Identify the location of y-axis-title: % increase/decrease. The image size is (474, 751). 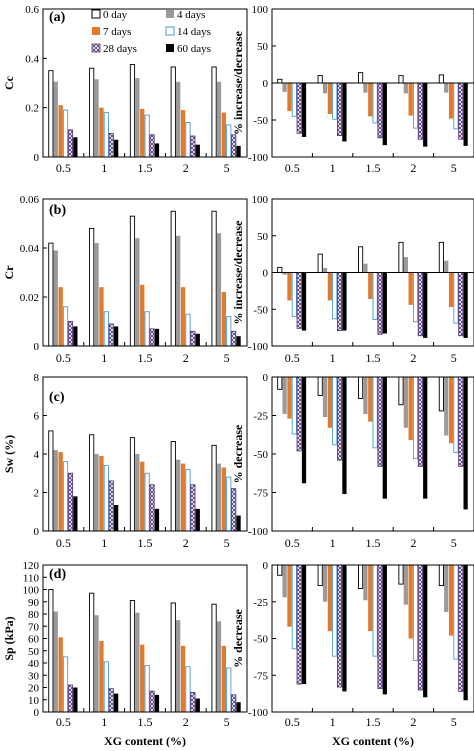
(238, 272).